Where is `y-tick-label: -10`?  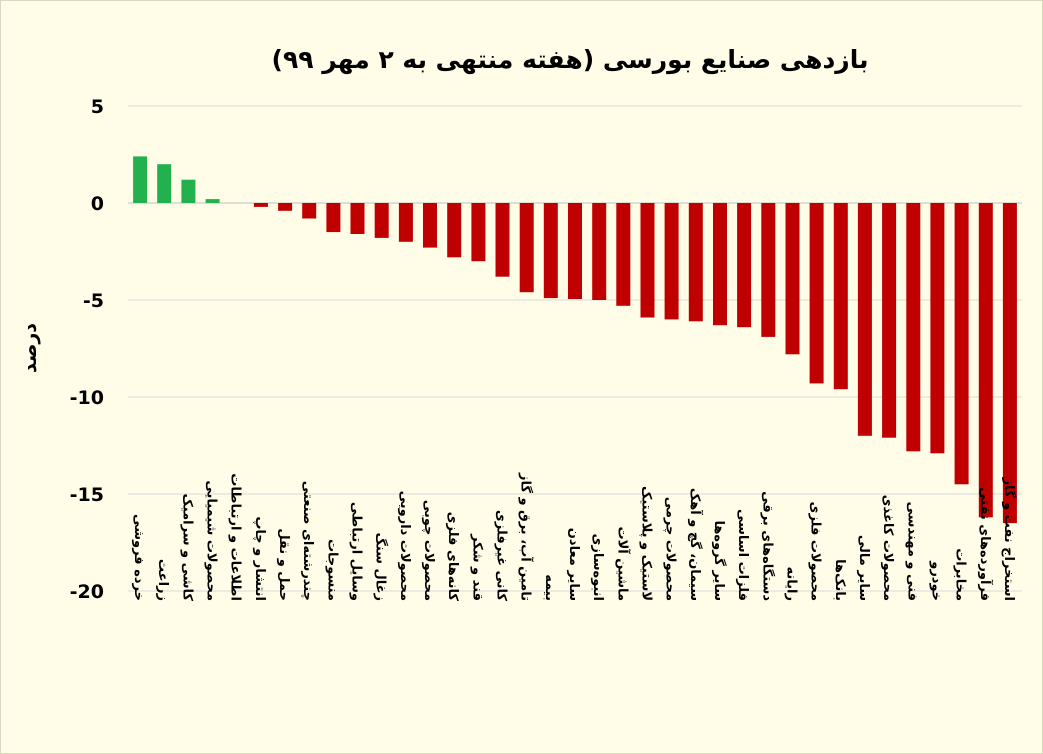
y-tick-label: -10 is located at coordinates (87, 398).